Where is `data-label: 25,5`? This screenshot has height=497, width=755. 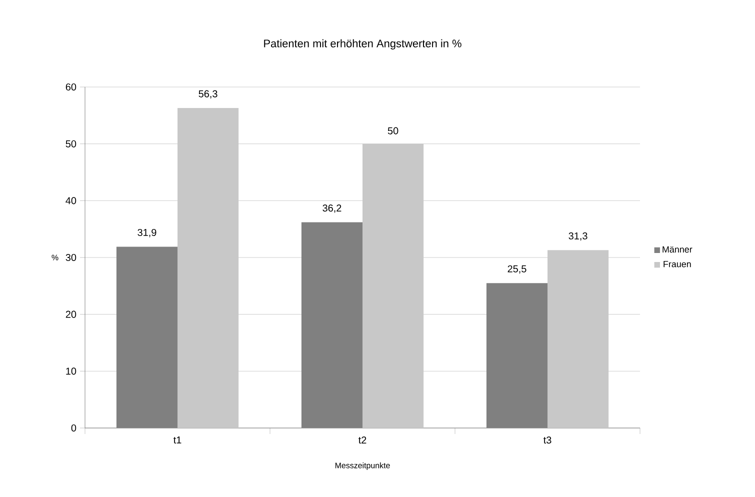
data-label: 25,5 is located at coordinates (517, 269).